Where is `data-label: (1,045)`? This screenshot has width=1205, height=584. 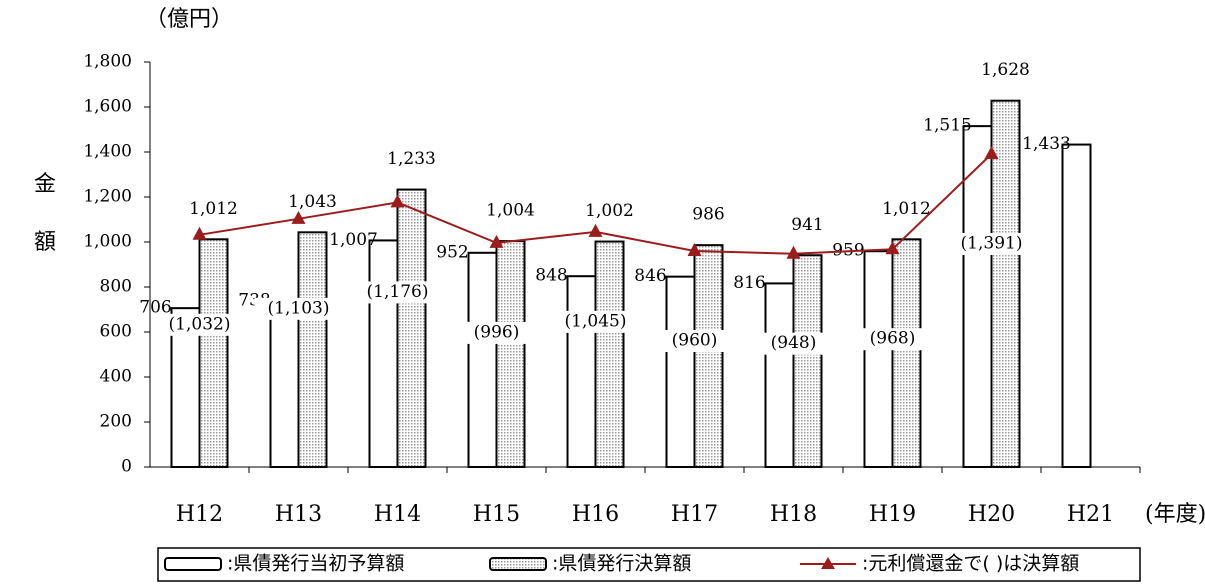
data-label: (1,045) is located at coordinates (596, 321).